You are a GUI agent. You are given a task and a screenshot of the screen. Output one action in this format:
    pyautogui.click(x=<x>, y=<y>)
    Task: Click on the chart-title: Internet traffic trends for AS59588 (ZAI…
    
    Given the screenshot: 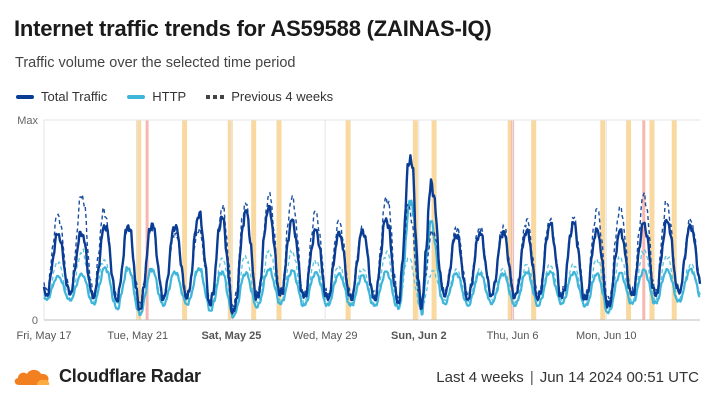 What is the action you would take?
    pyautogui.click(x=253, y=28)
    